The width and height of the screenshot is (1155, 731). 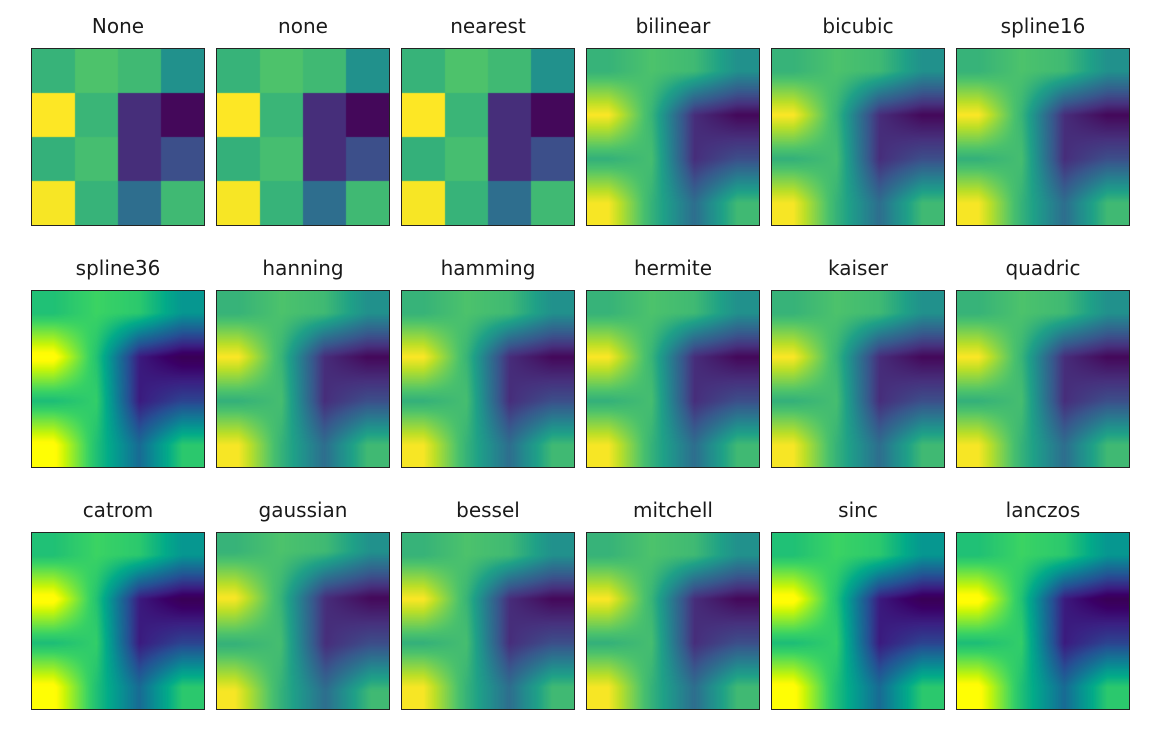 I want to click on heatmap-image-2-nearest, so click(x=488, y=137).